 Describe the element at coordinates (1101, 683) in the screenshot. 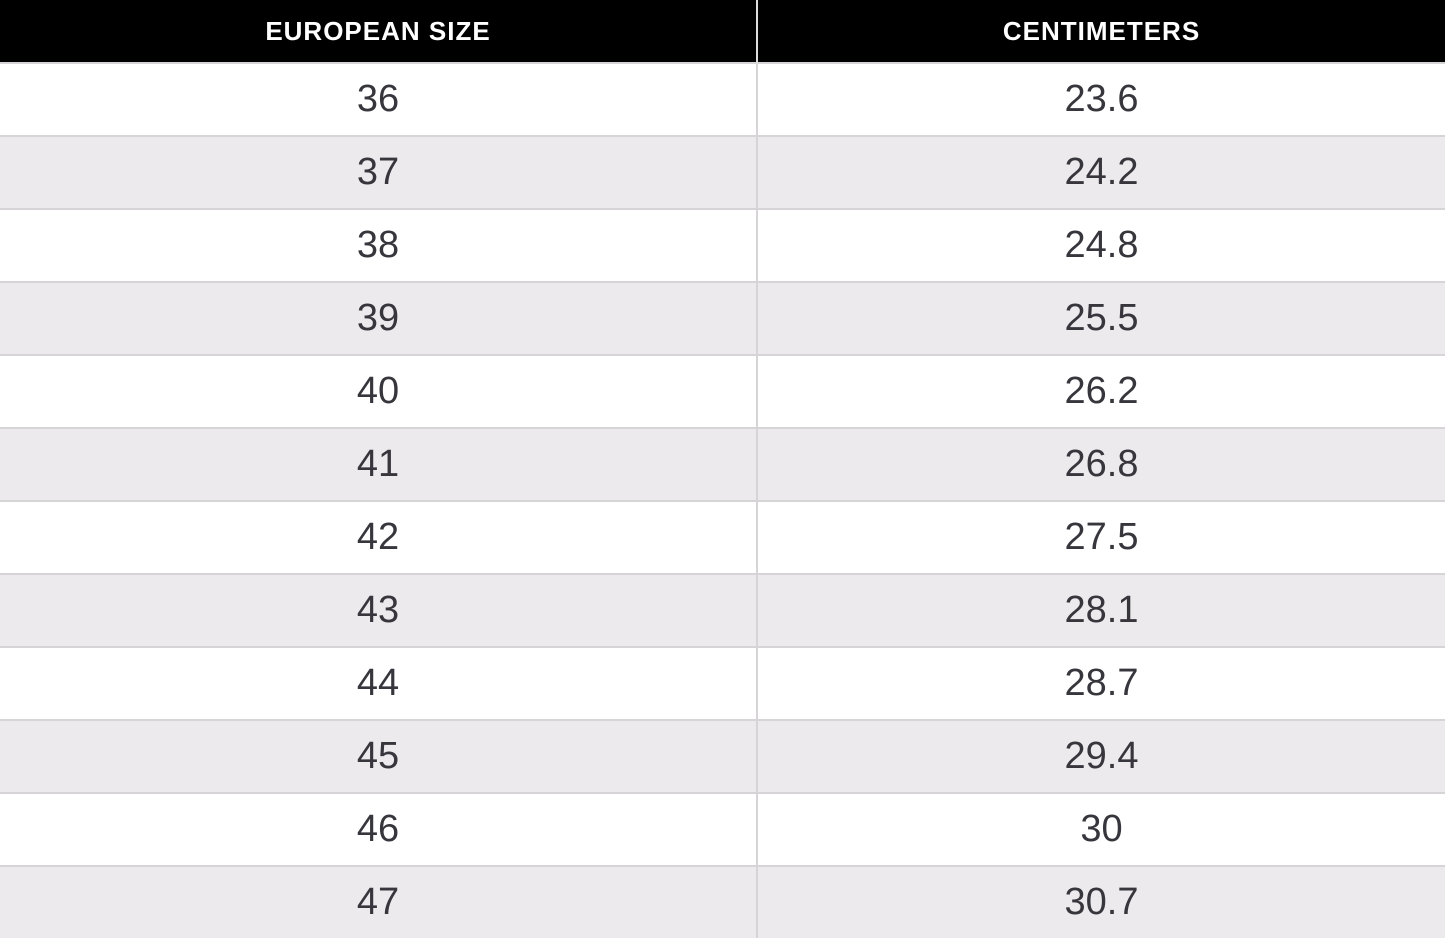

I see `cm-cell: 28.7` at that location.